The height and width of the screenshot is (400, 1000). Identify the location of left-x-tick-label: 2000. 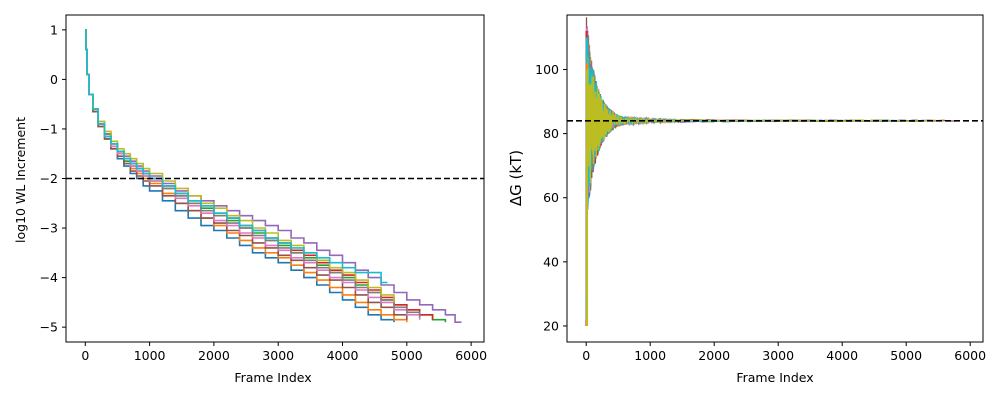
(214, 355).